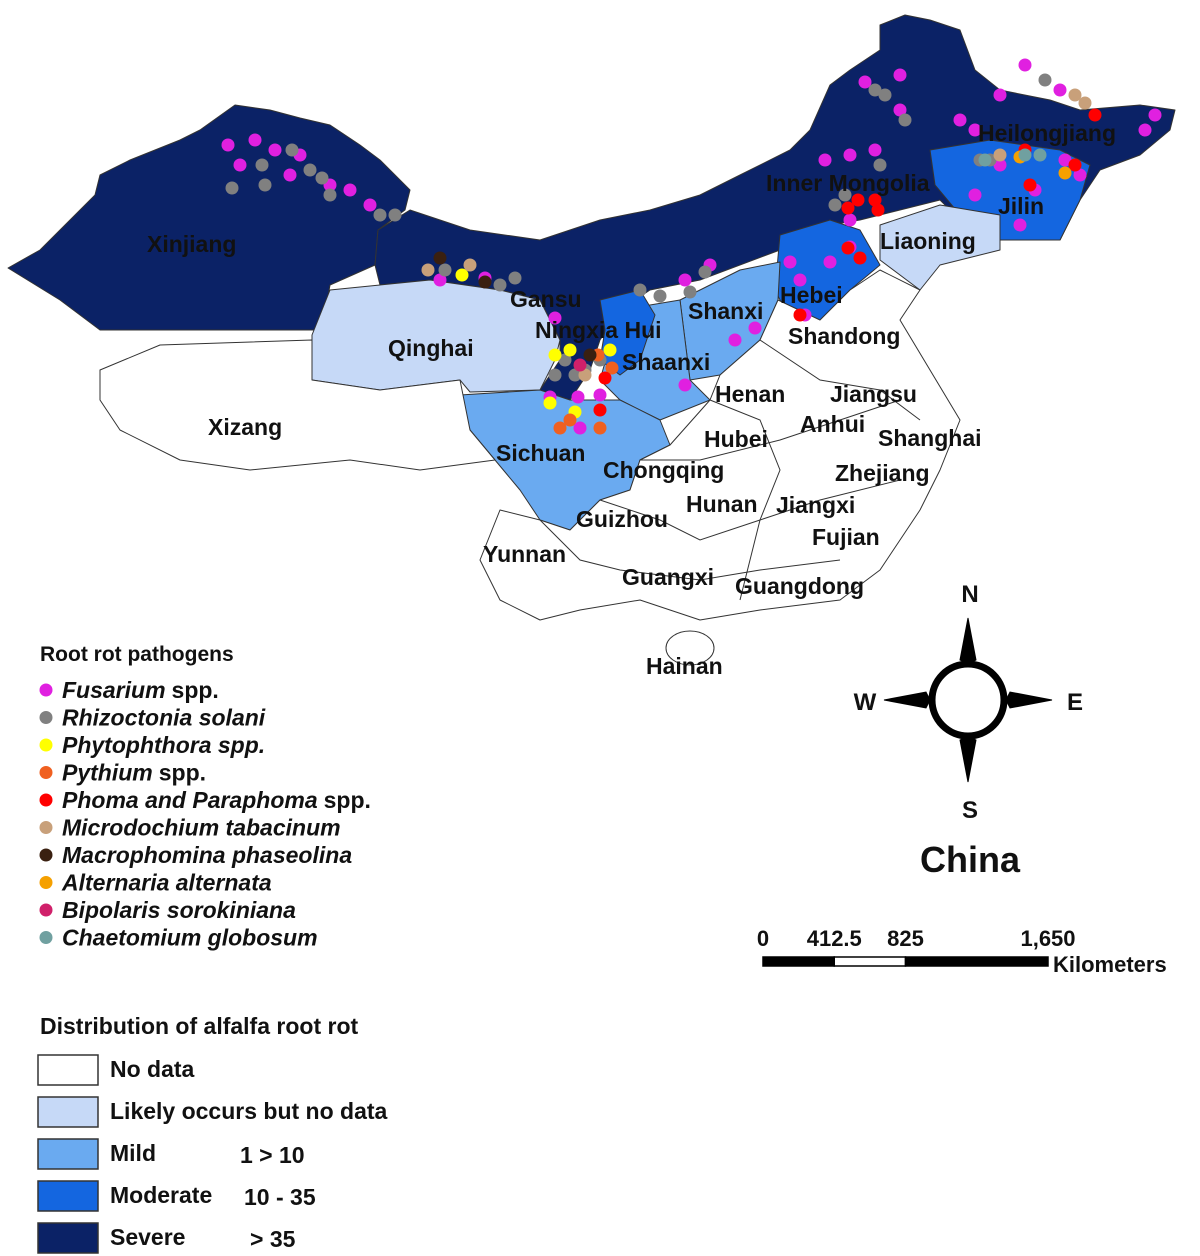  I want to click on region-label: Fujian, so click(846, 537).